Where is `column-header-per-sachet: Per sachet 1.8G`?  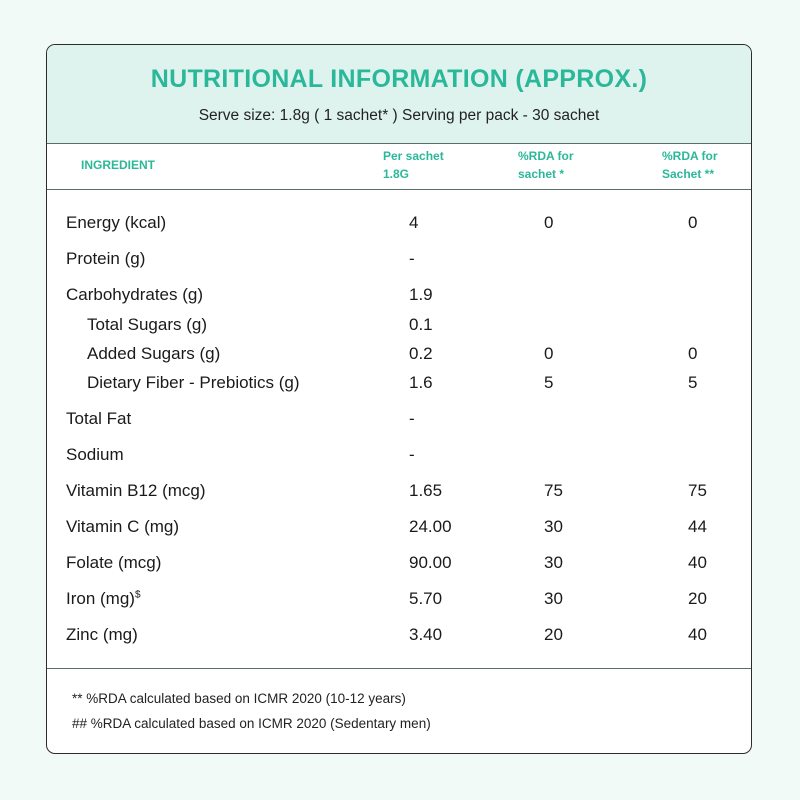 column-header-per-sachet: Per sachet 1.8G is located at coordinates (413, 165).